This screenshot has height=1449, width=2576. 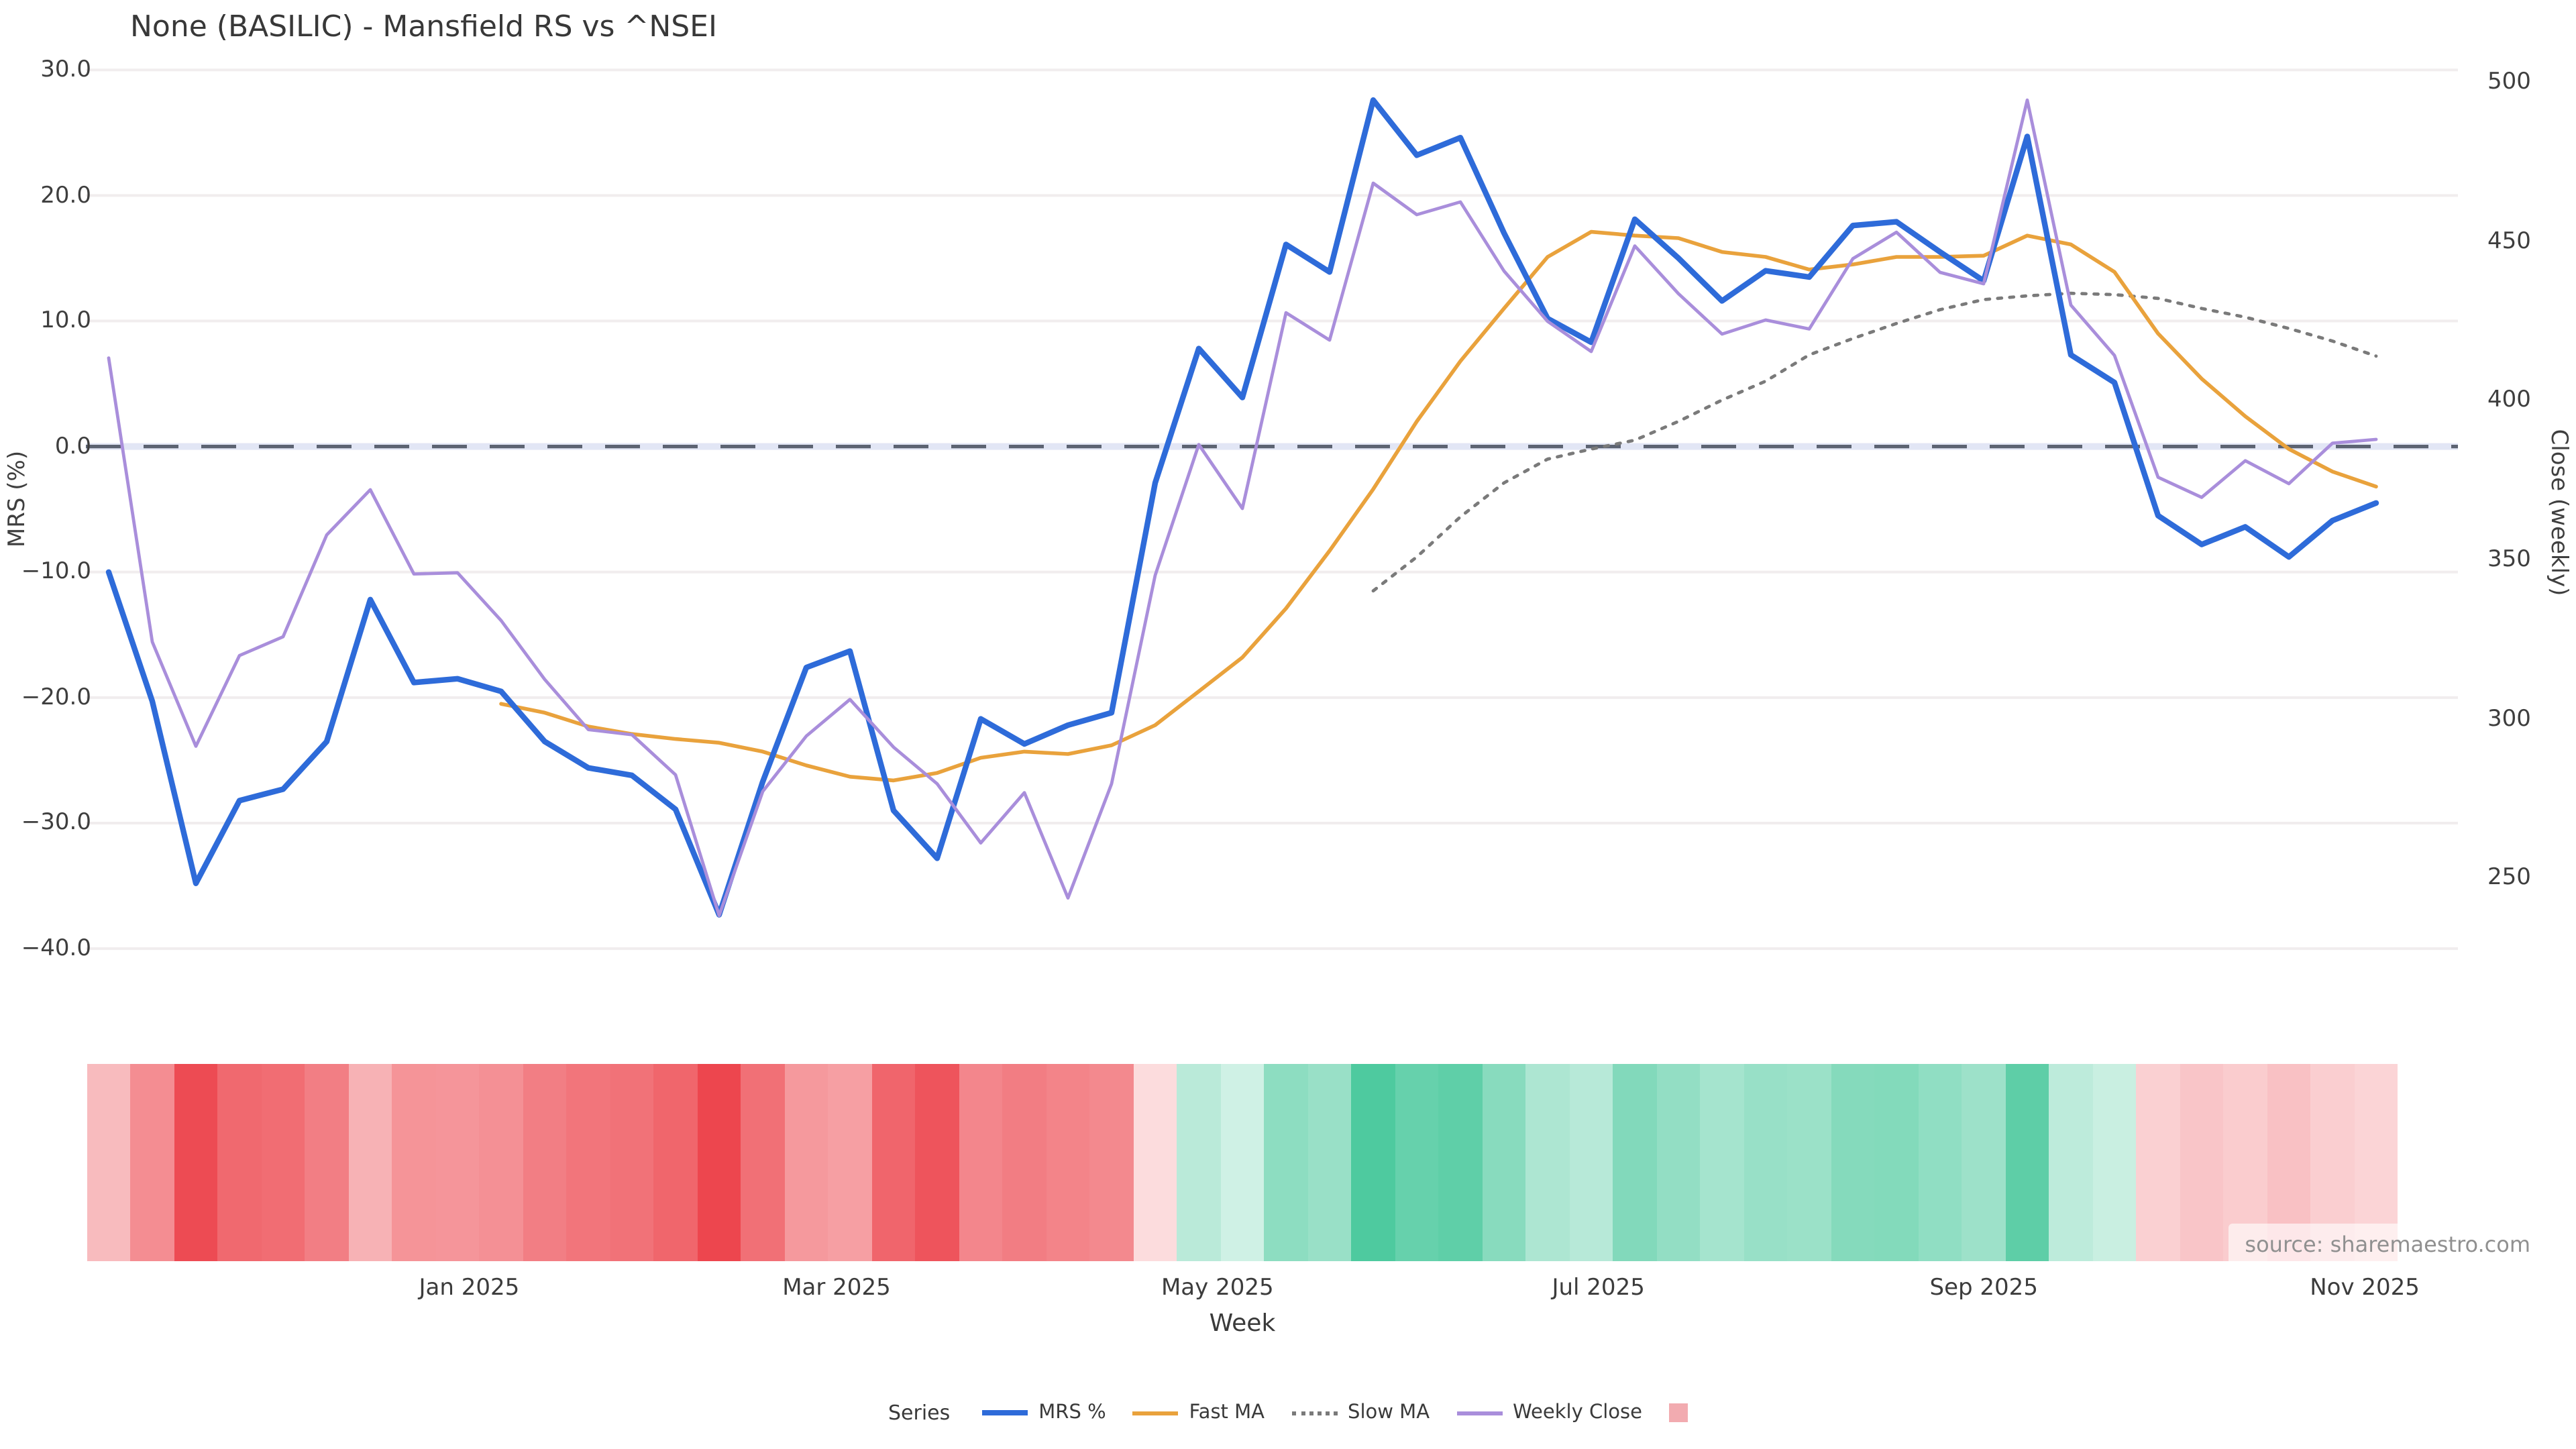 I want to click on left-tick-label: −20.0, so click(x=56, y=697).